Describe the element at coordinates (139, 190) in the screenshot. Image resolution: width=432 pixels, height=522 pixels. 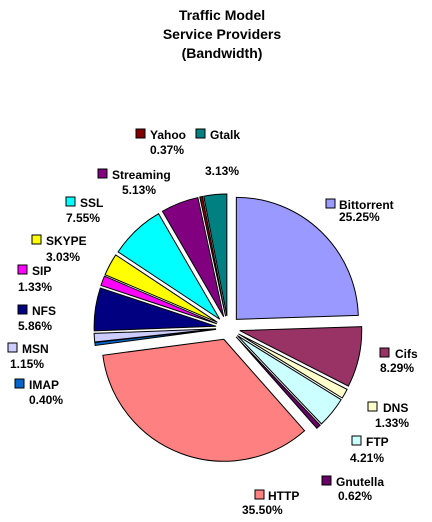
I see `slice-value: 5.13%` at that location.